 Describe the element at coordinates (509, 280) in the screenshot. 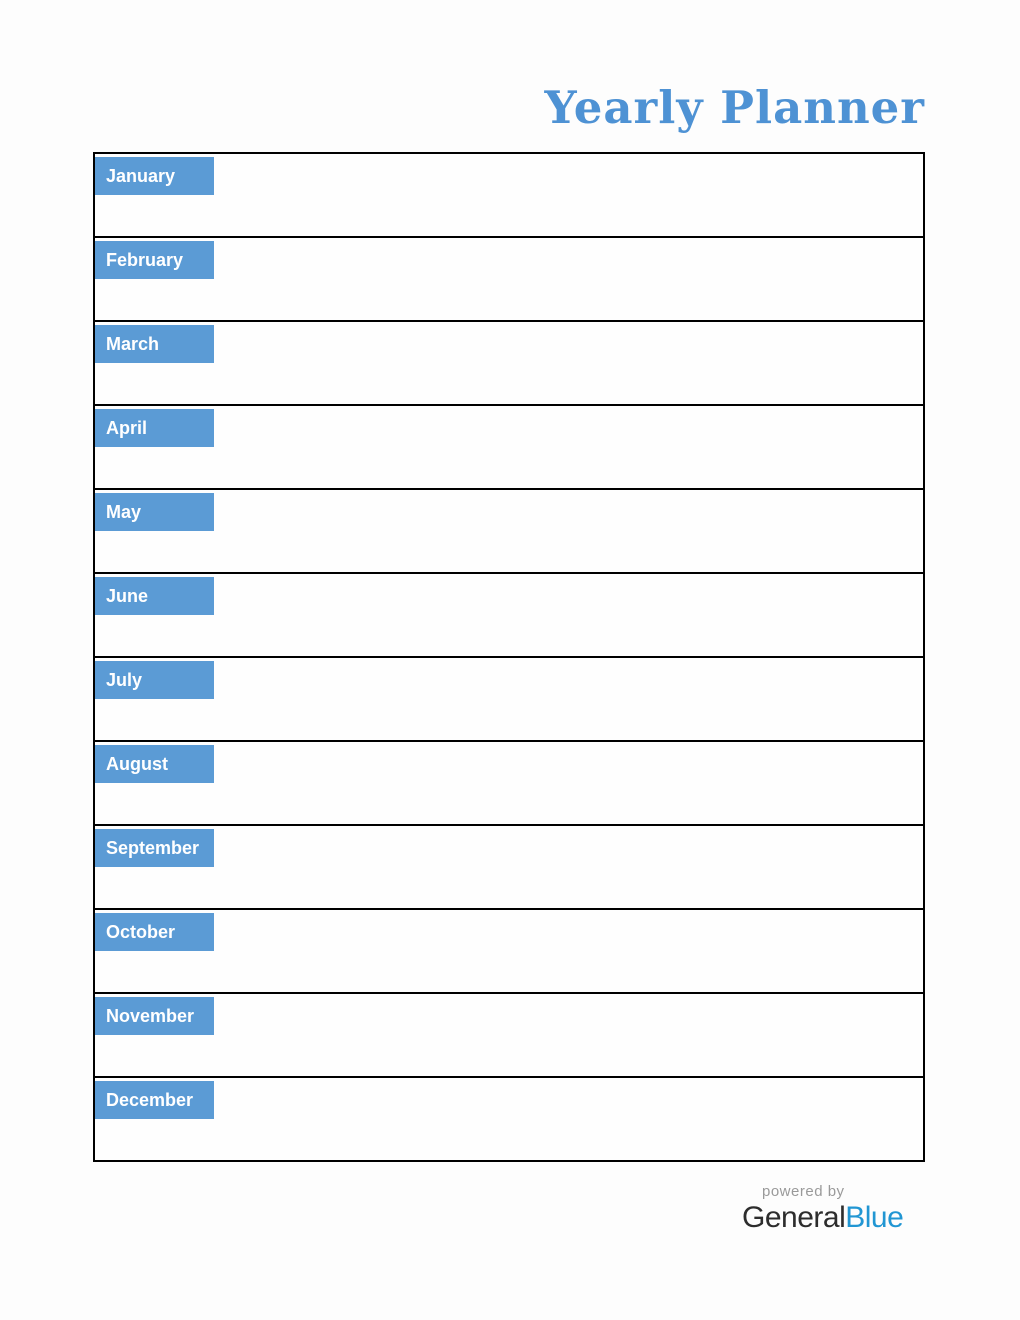

I see `month-row-february: February` at that location.